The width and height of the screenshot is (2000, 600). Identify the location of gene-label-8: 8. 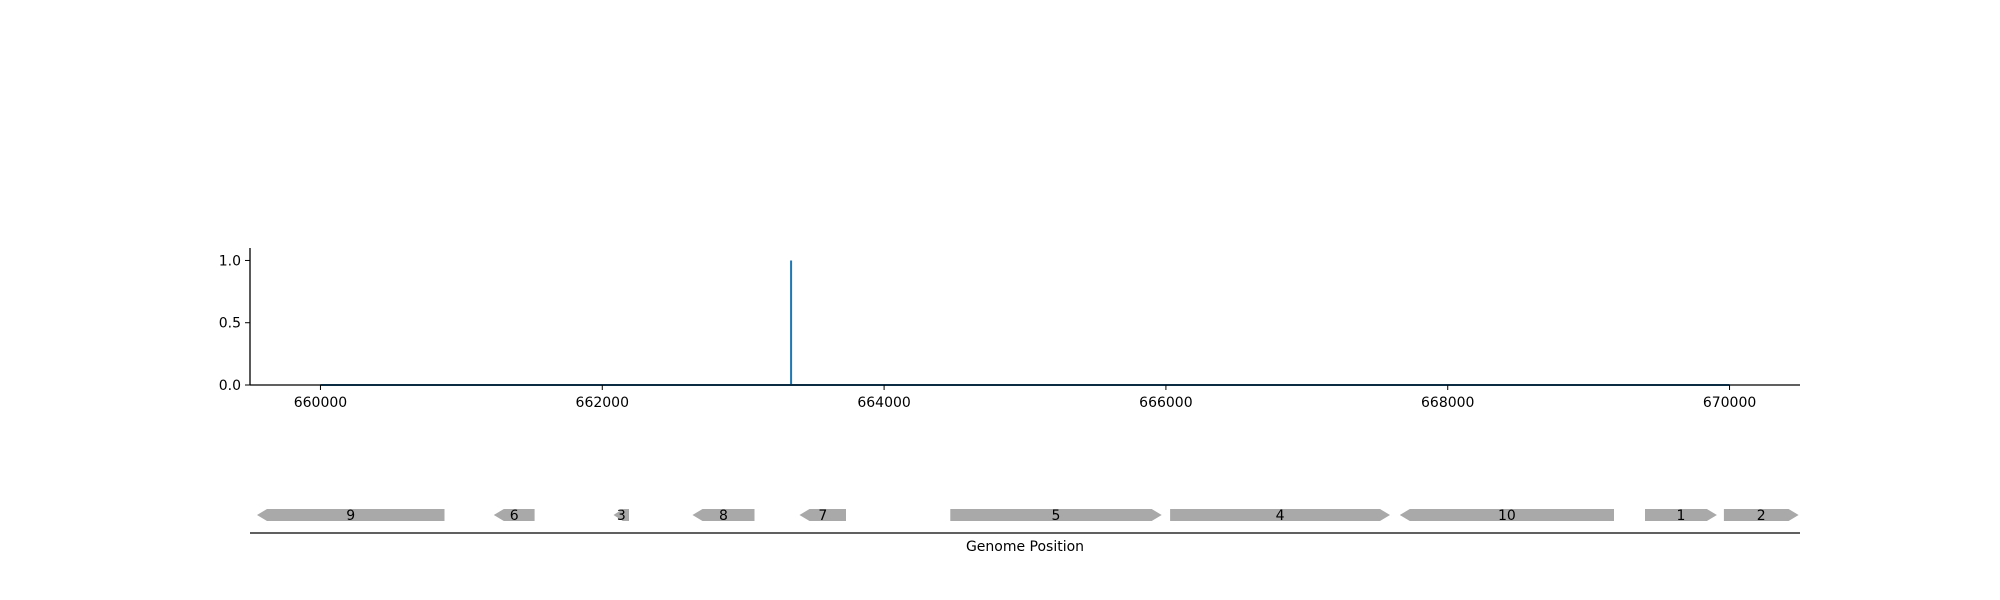
(723, 516).